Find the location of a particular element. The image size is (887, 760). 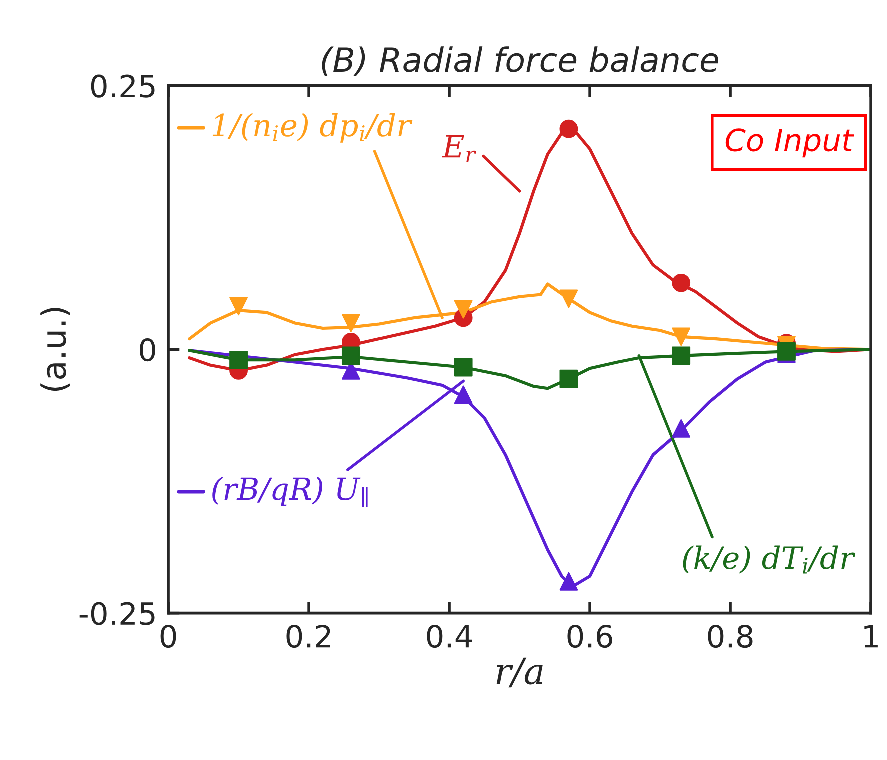

text: (k/e) dT$_{i}$/dr is located at coordinates (769, 560).